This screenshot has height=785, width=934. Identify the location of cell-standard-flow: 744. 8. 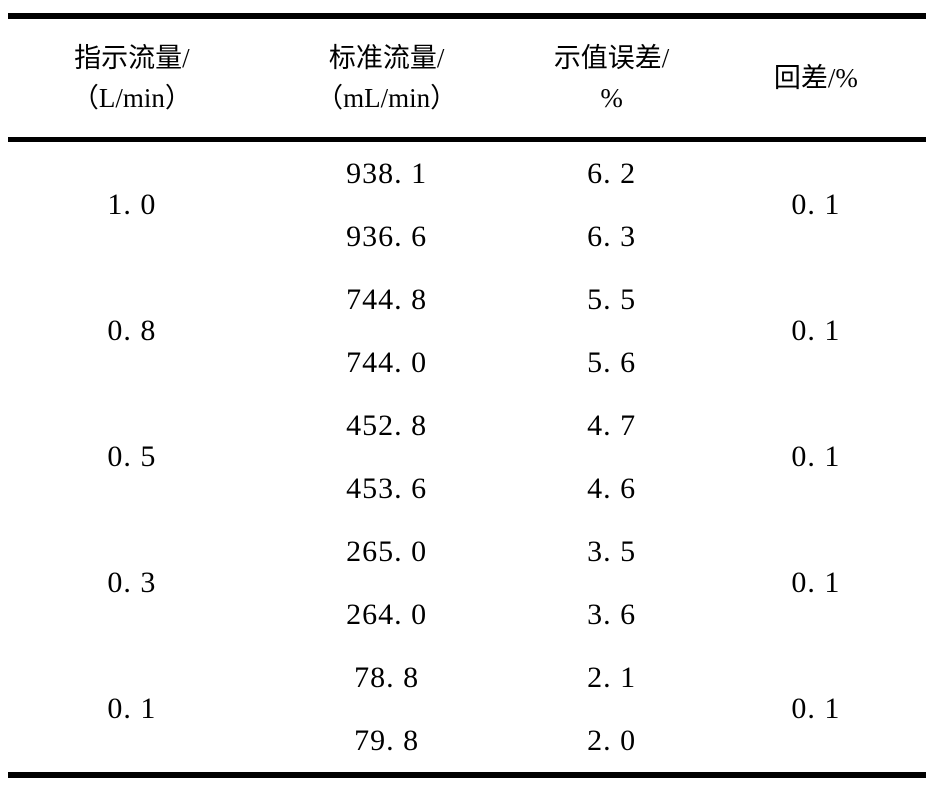
(387, 299).